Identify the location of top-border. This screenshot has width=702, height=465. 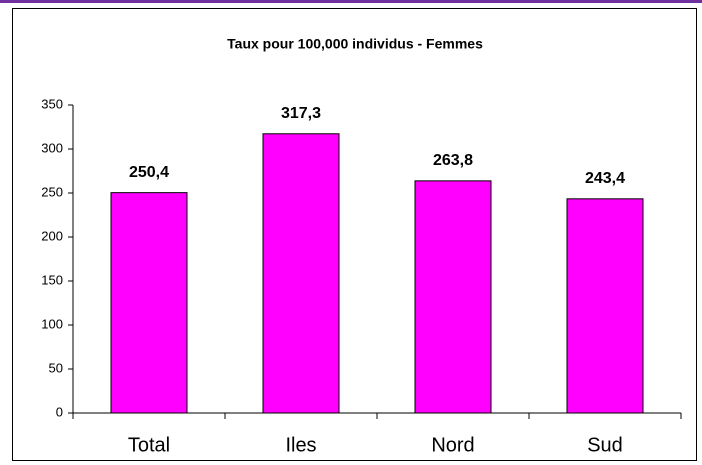
(351, 1).